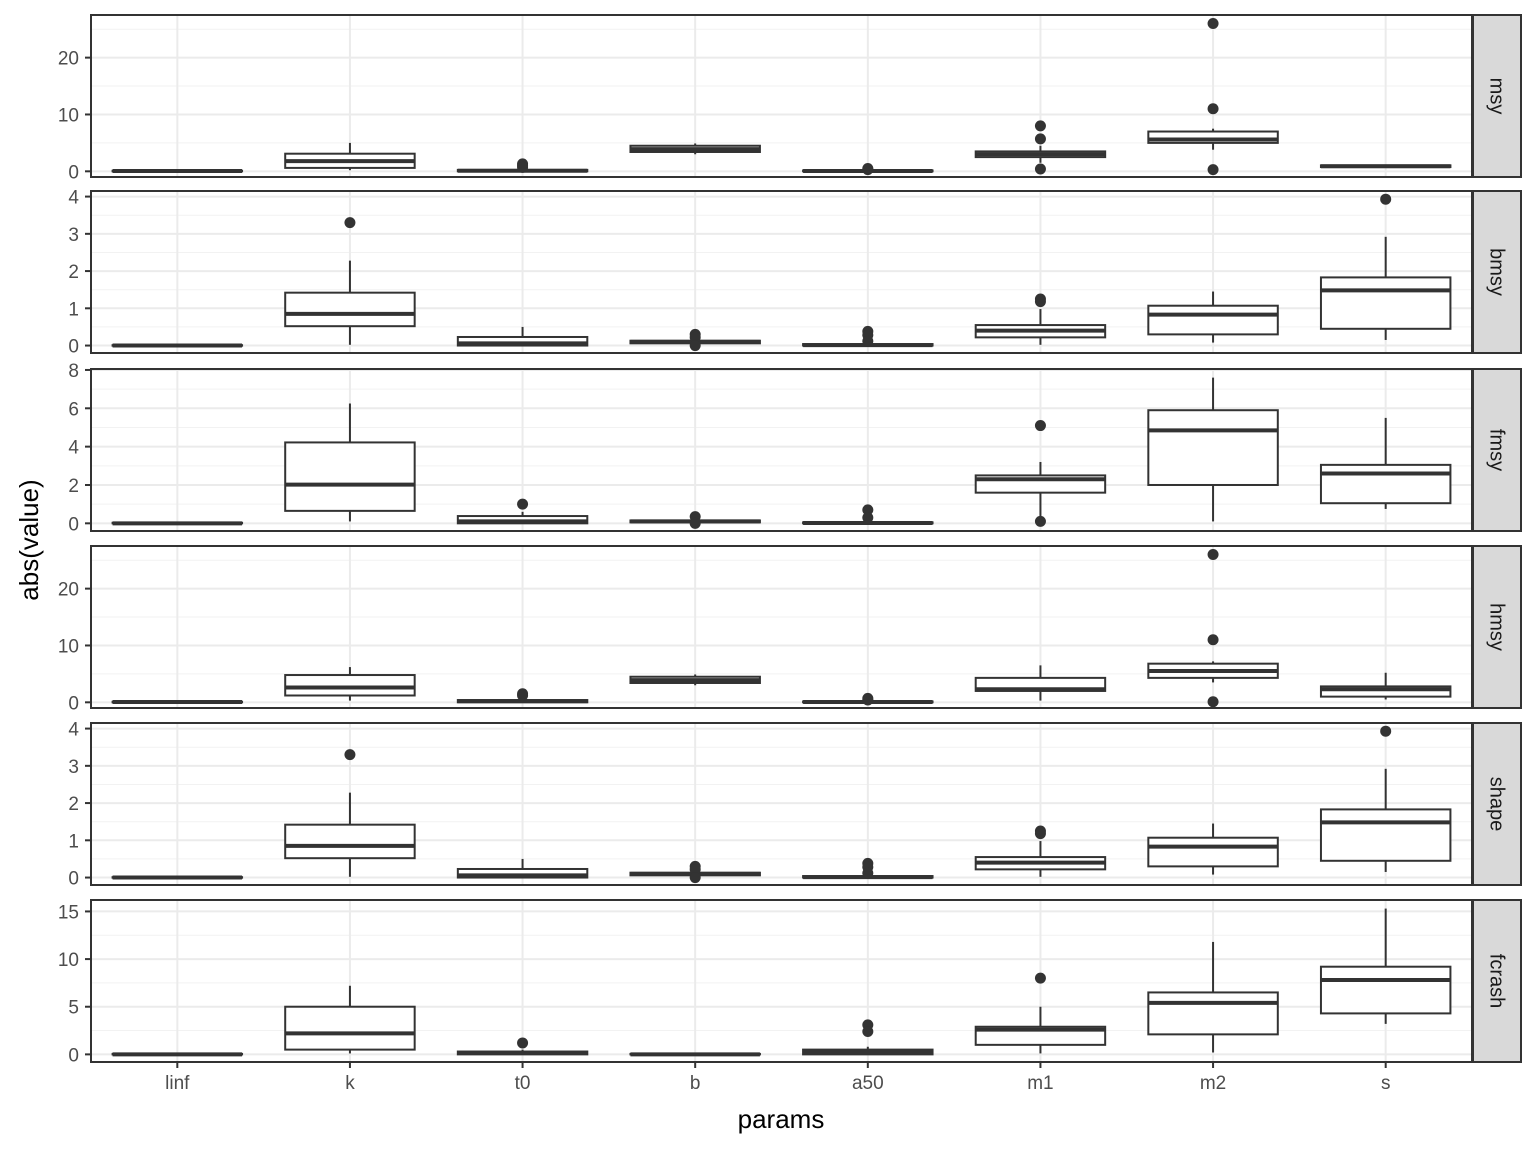 The width and height of the screenshot is (1536, 1152). Describe the element at coordinates (29, 539) in the screenshot. I see `y-axis-title: abs(value)` at that location.